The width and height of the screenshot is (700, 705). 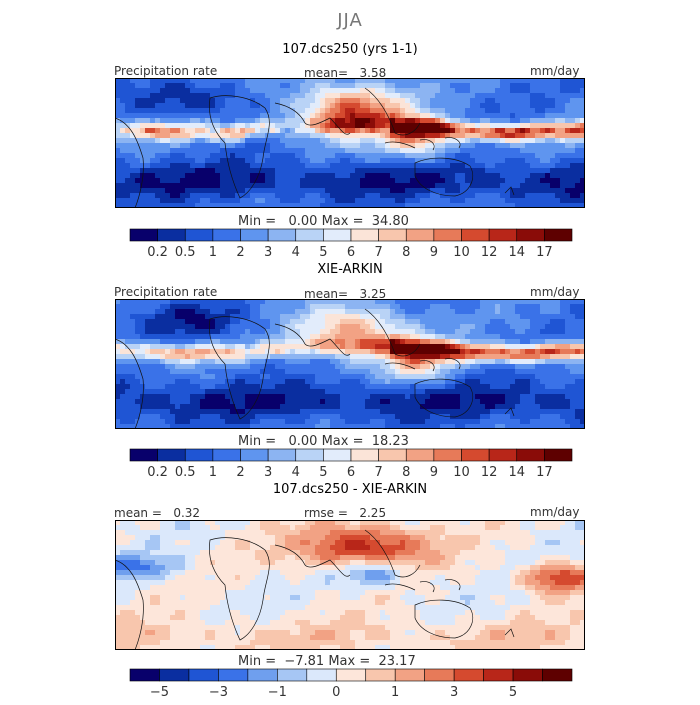 What do you see at coordinates (277, 692) in the screenshot?
I see `colorbar-tick-label: −1` at bounding box center [277, 692].